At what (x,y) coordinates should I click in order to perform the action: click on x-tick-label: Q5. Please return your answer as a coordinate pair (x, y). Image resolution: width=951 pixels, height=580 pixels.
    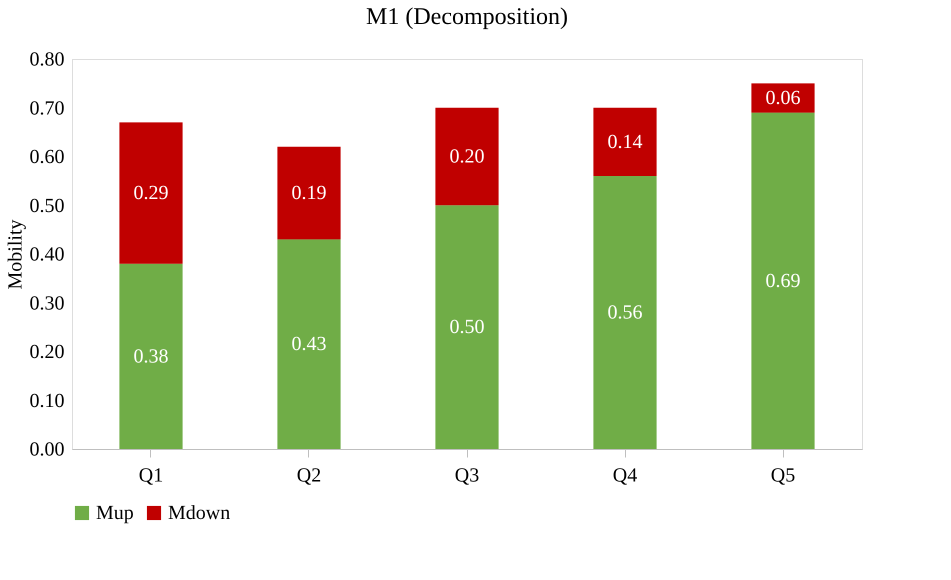
    Looking at the image, I should click on (783, 475).